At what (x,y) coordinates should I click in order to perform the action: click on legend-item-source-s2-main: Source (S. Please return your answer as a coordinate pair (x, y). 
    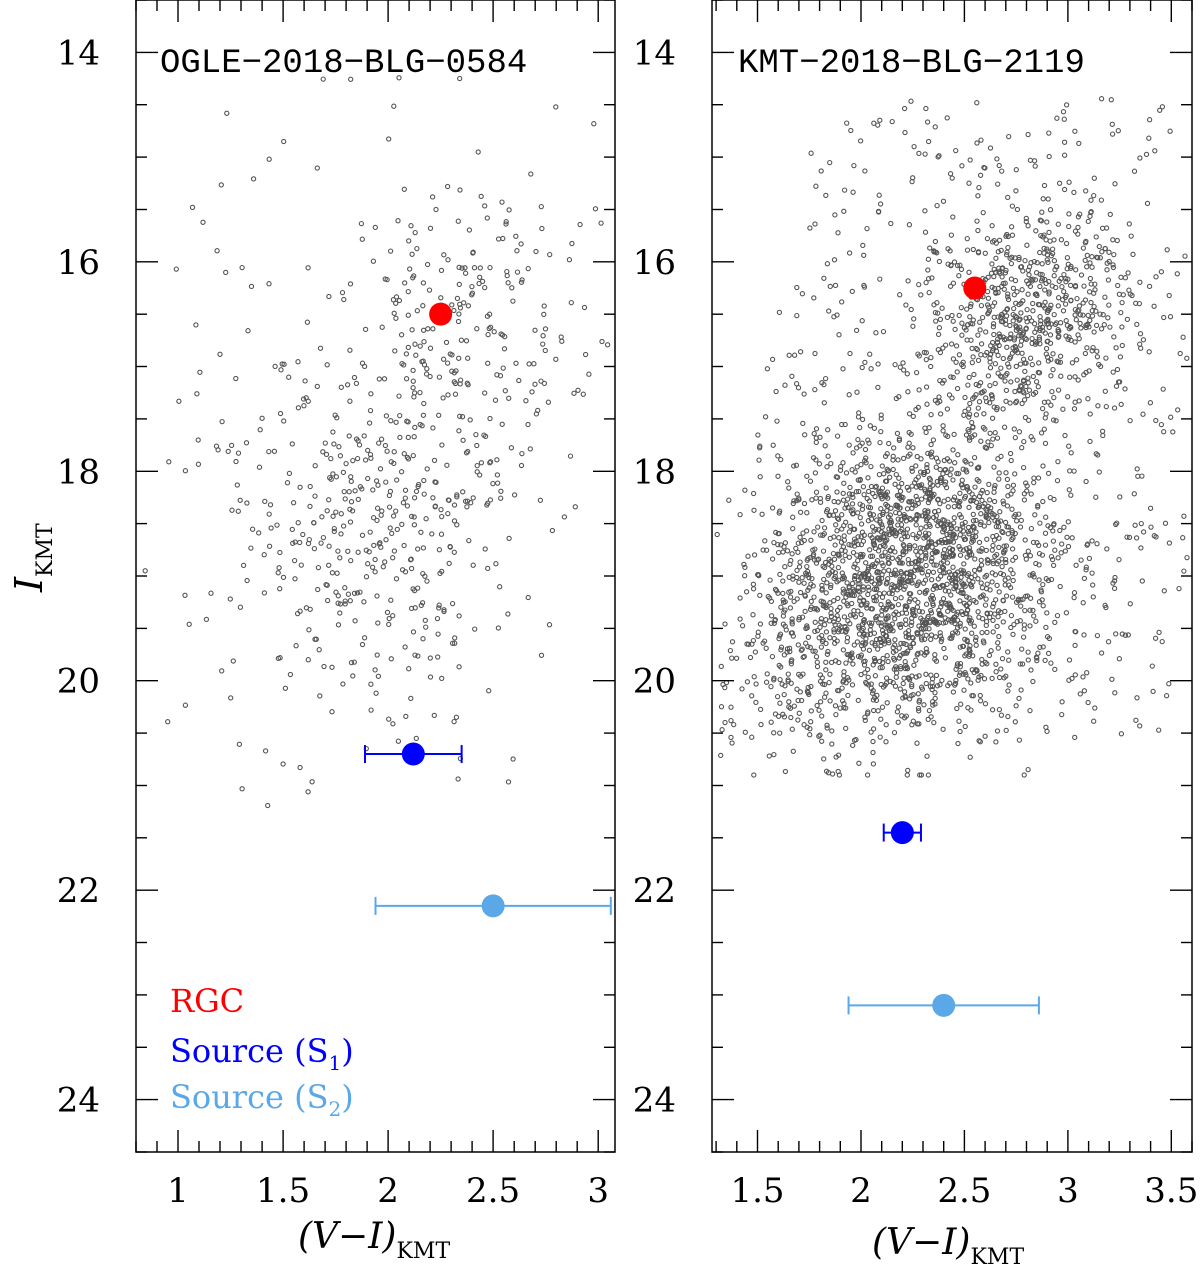
    Looking at the image, I should click on (249, 1097).